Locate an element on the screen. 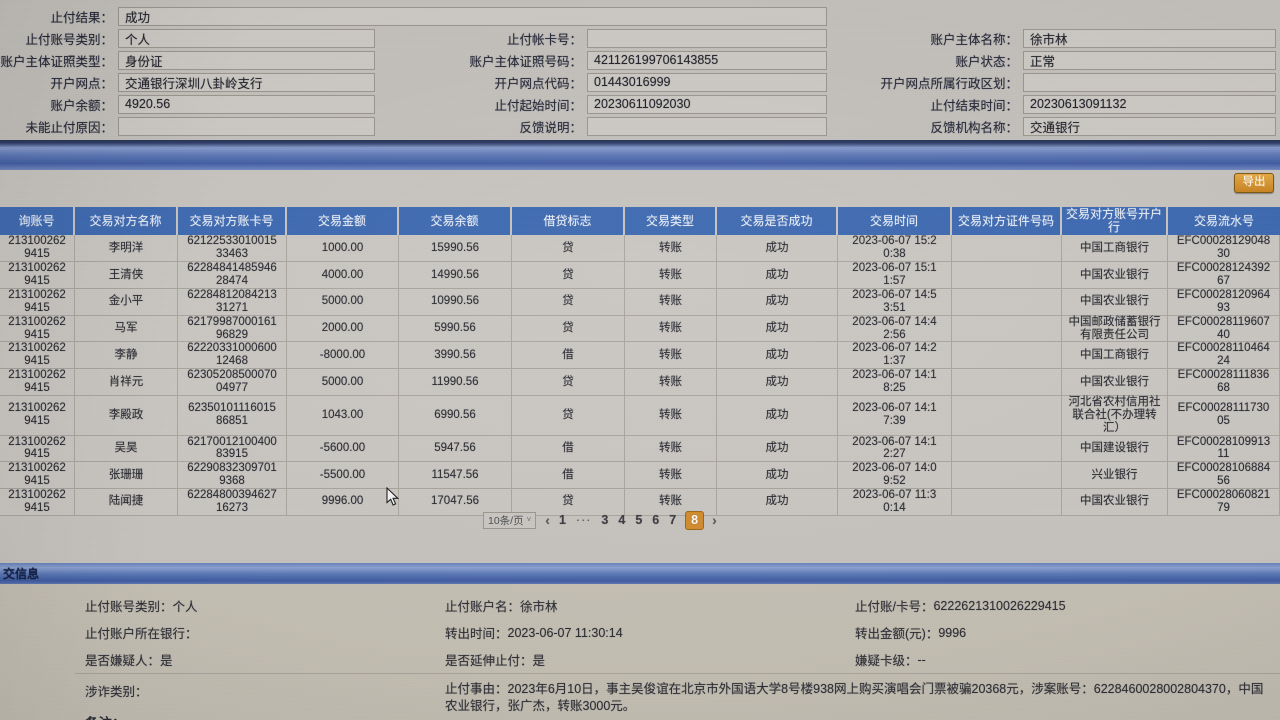 The height and width of the screenshot is (720, 1280). field-label: 反馈机构名称： is located at coordinates (974, 127).